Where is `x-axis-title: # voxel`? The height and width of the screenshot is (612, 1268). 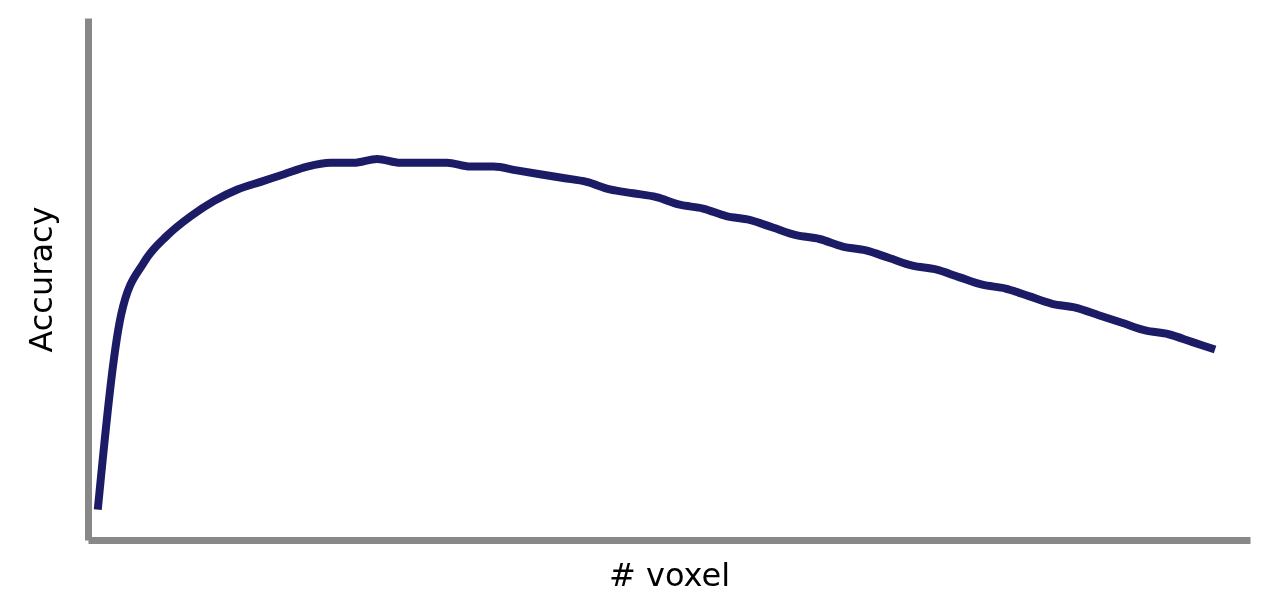 x-axis-title: # voxel is located at coordinates (669, 574).